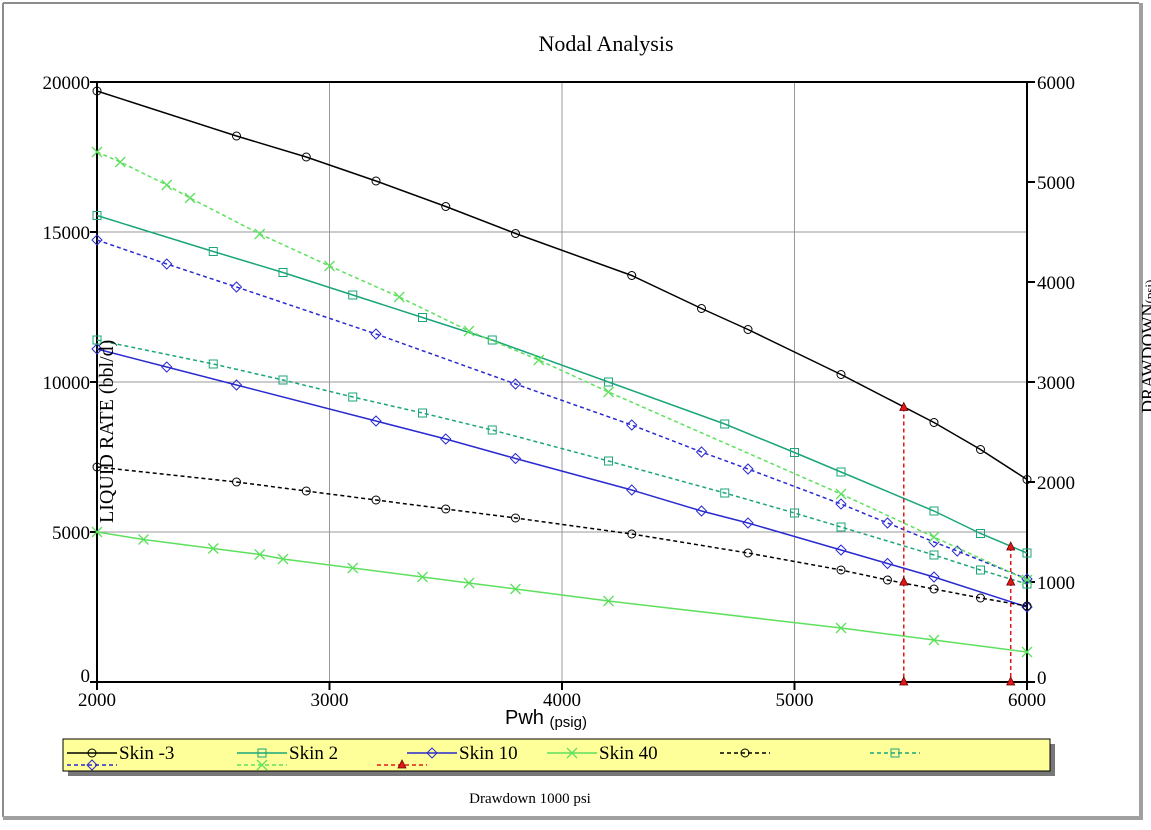  I want to click on legend, so click(556, 755).